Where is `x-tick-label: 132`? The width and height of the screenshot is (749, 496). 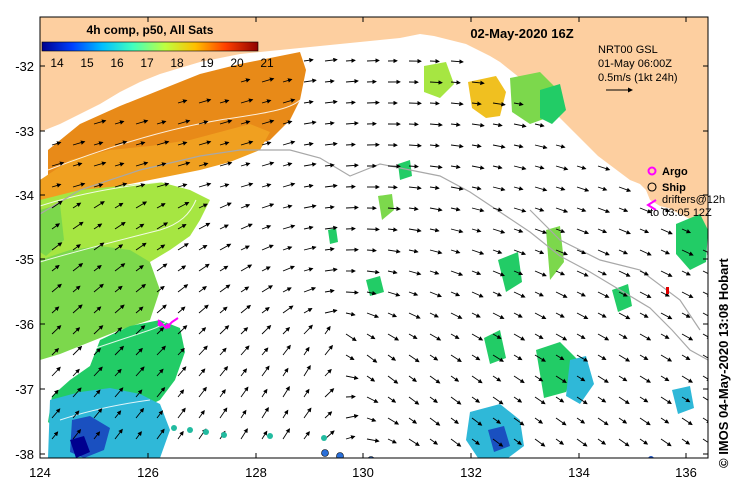
x-tick-label: 132 is located at coordinates (471, 472).